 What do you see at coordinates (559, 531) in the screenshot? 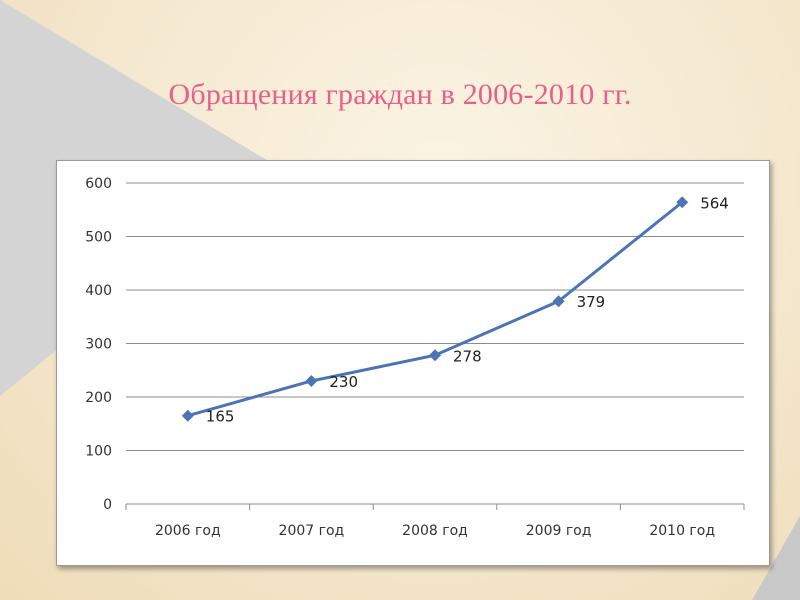
I see `x-tick-label-4: 2009 год` at bounding box center [559, 531].